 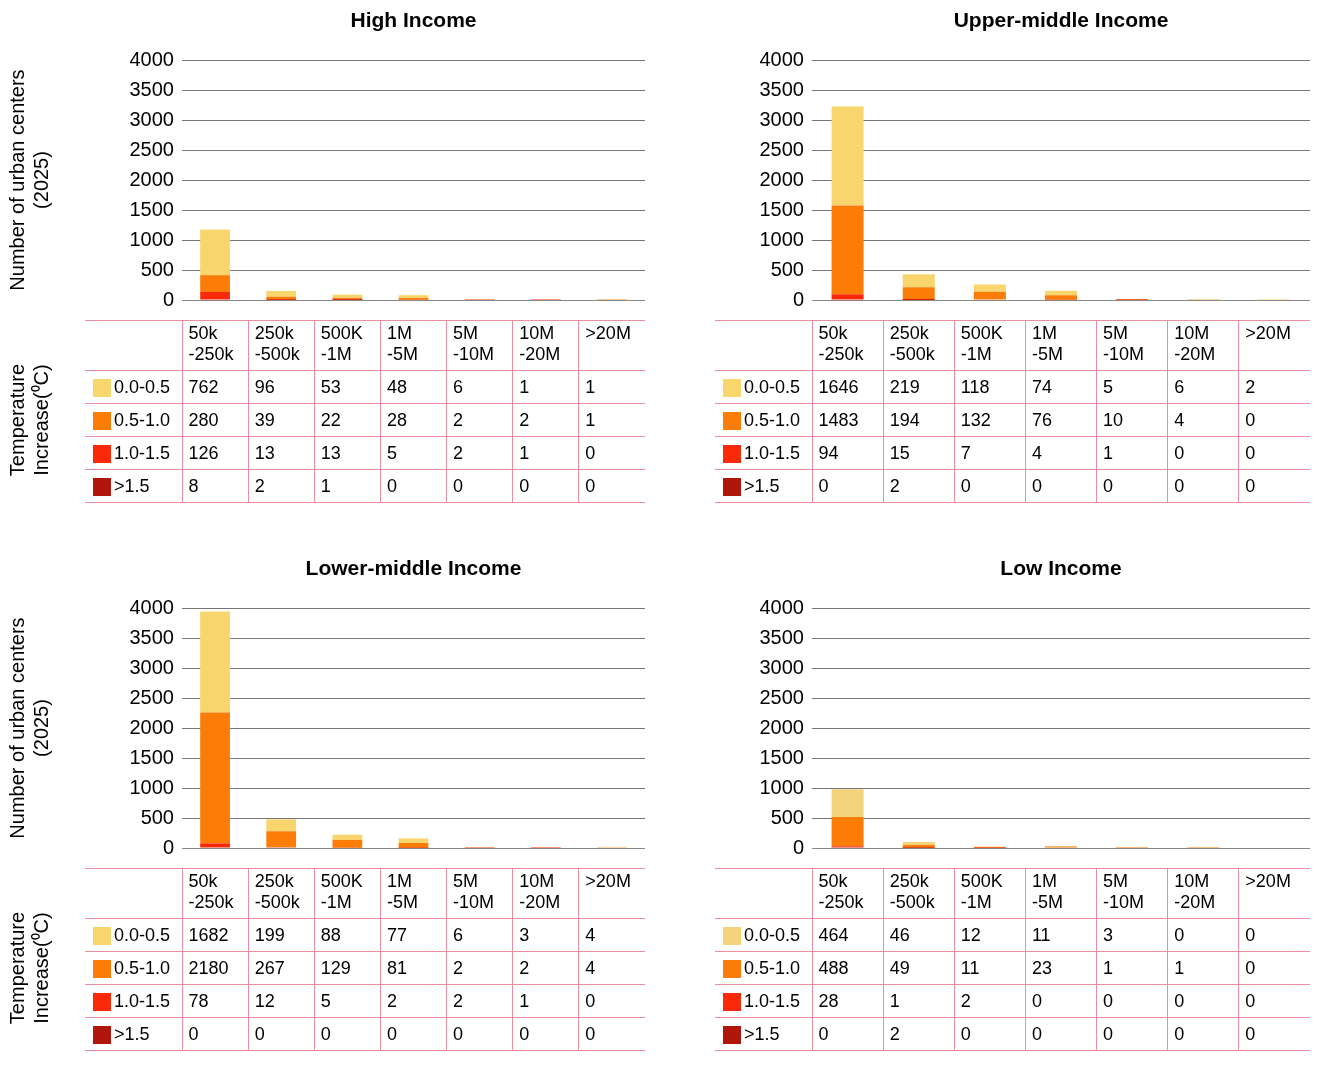 What do you see at coordinates (347, 453) in the screenshot?
I see `data-label: 13` at bounding box center [347, 453].